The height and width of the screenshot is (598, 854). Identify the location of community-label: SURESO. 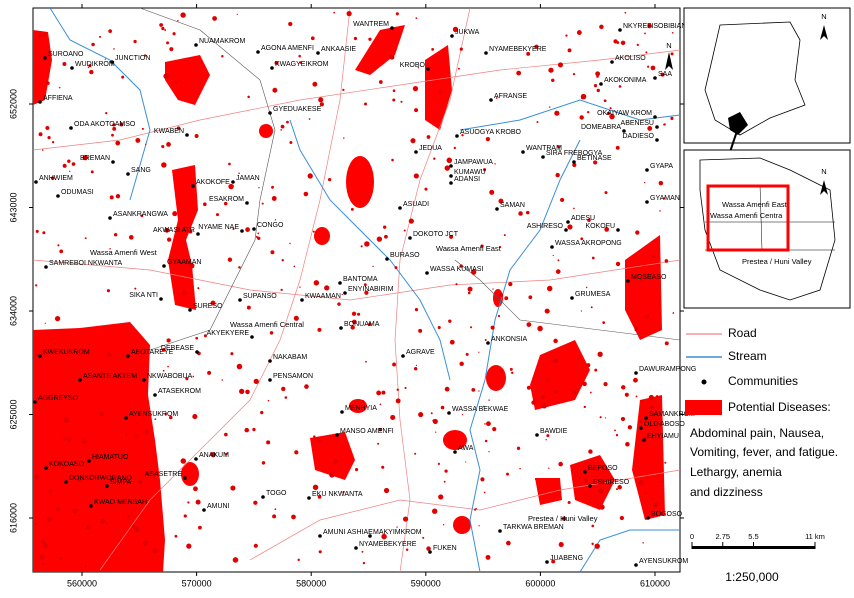
(208, 306).